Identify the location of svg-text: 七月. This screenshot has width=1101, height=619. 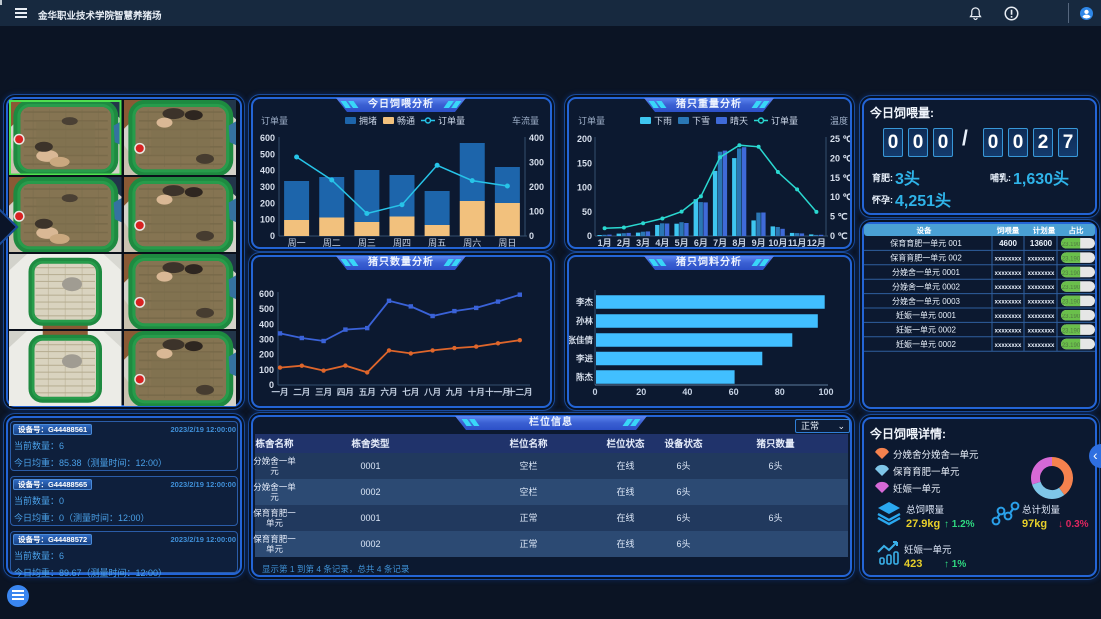
(410, 392).